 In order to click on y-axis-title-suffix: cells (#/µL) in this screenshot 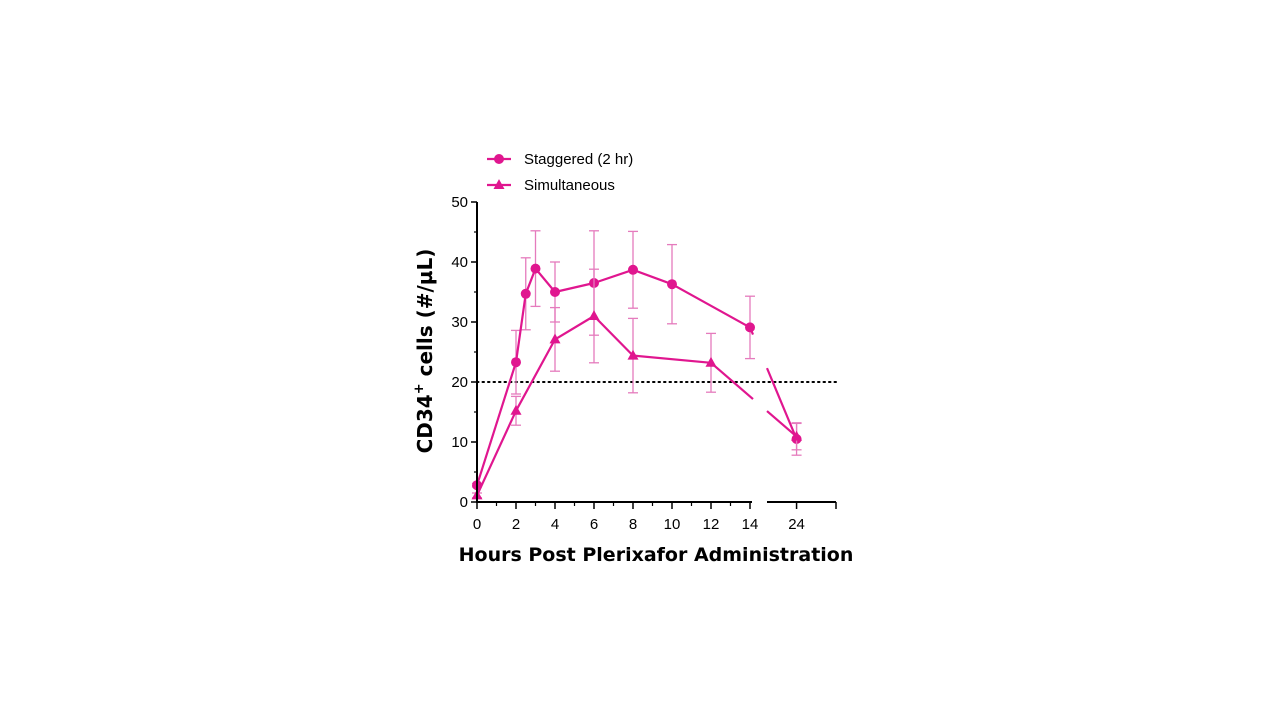, I will do `click(425, 316)`.